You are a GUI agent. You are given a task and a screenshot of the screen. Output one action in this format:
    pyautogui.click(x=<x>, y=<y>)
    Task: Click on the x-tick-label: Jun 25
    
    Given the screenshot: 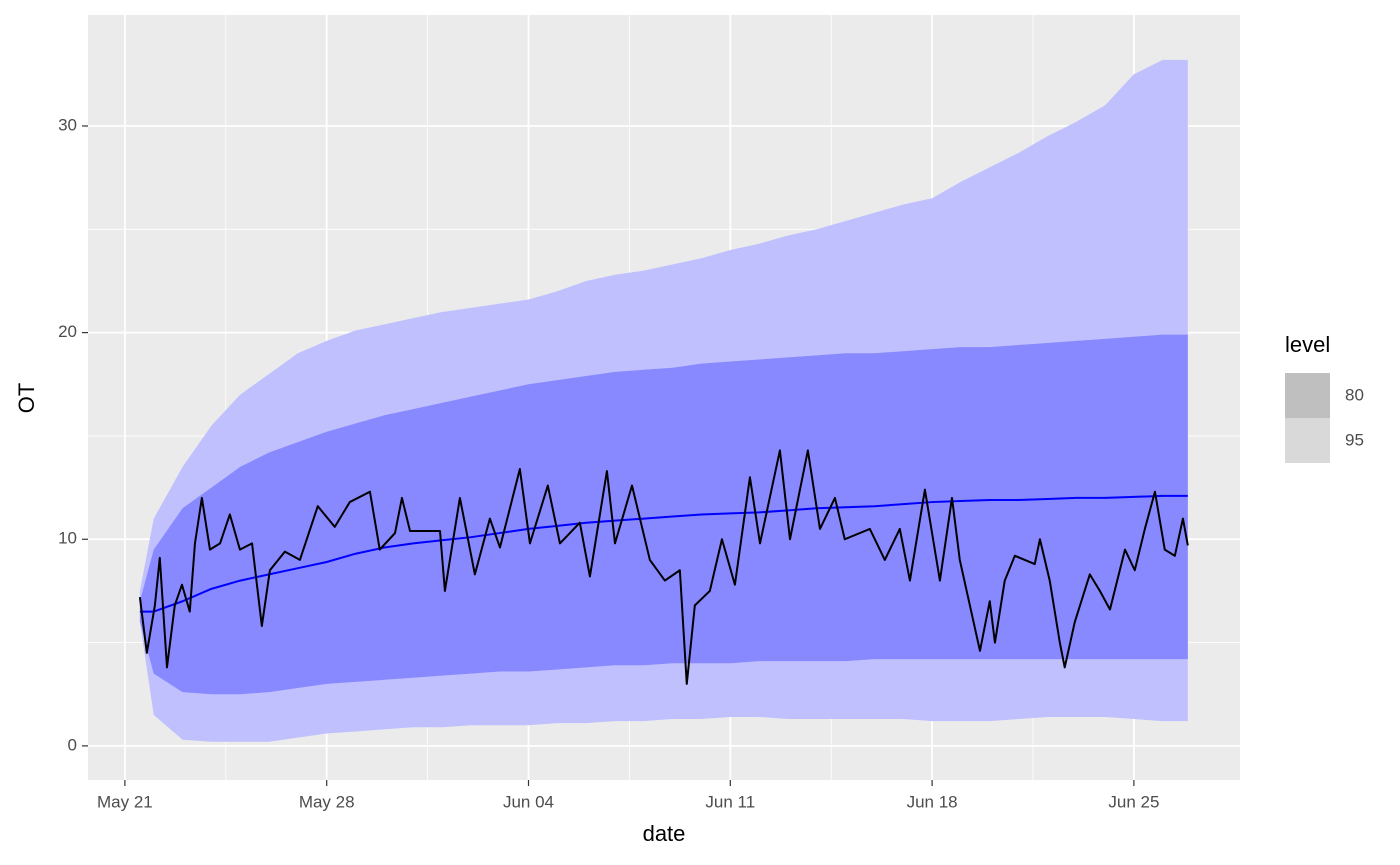 What is the action you would take?
    pyautogui.click(x=1133, y=801)
    